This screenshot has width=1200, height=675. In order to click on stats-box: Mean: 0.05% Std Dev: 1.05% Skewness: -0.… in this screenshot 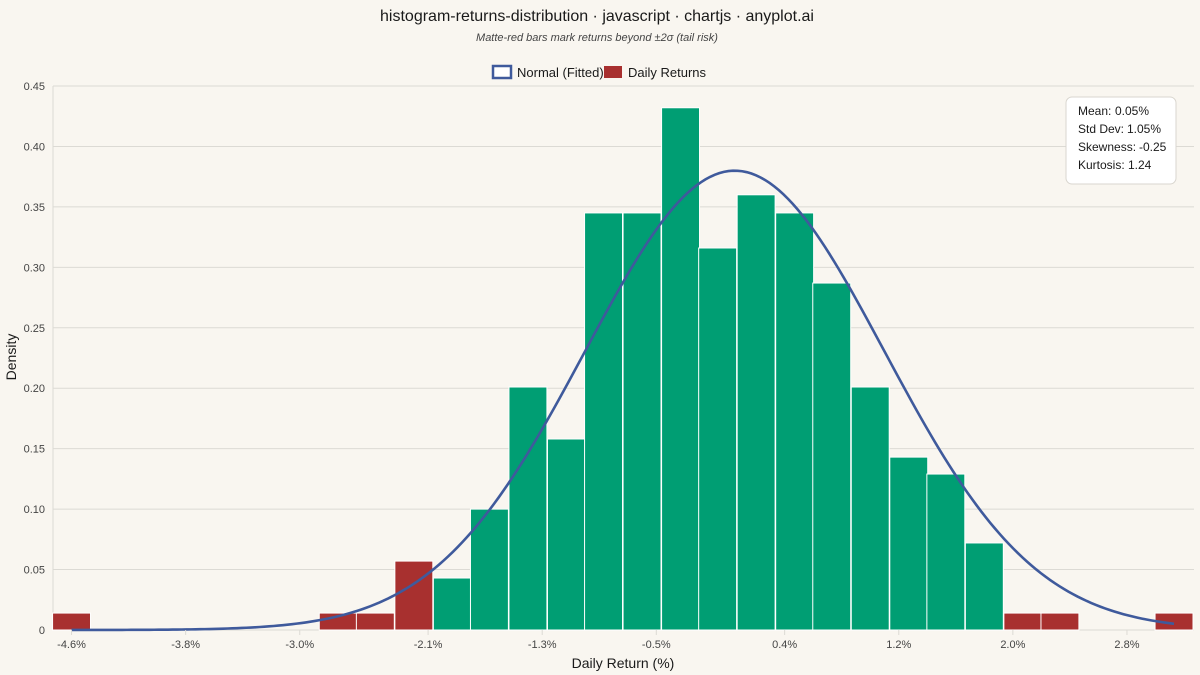, I will do `click(1121, 140)`.